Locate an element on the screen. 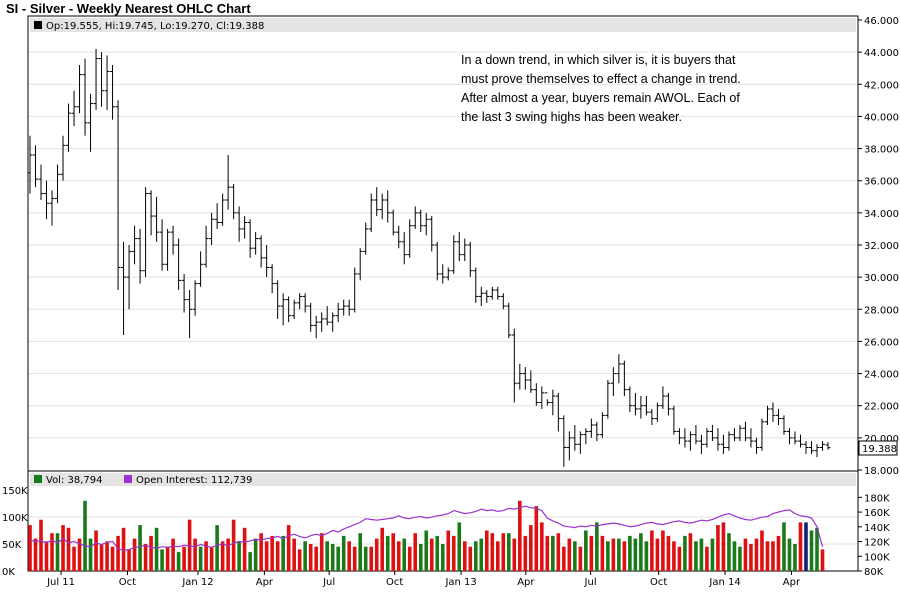 This screenshot has width=900, height=612. x-tick-label: Jul is located at coordinates (590, 582).